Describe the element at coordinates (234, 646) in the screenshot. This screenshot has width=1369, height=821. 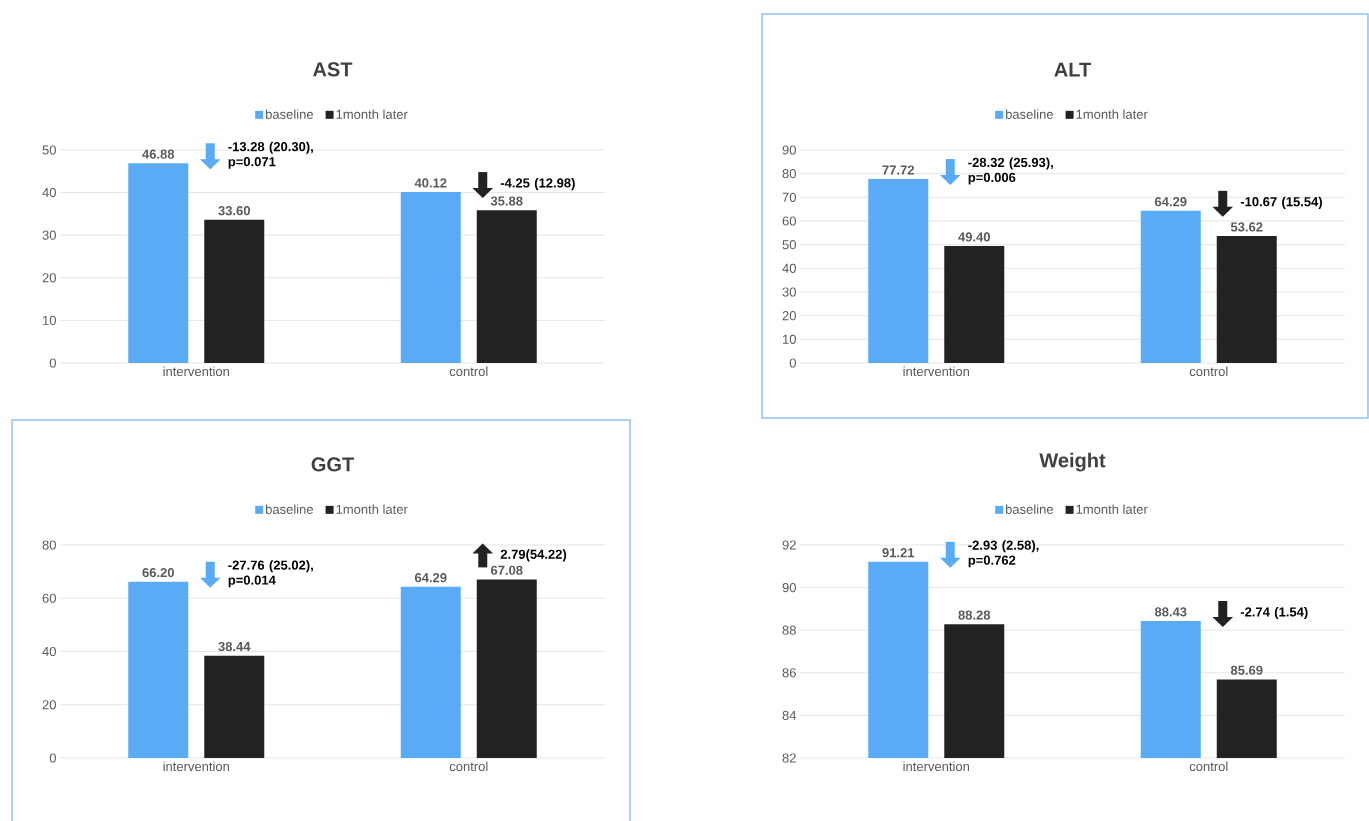
I see `data-label: 38.44` at that location.